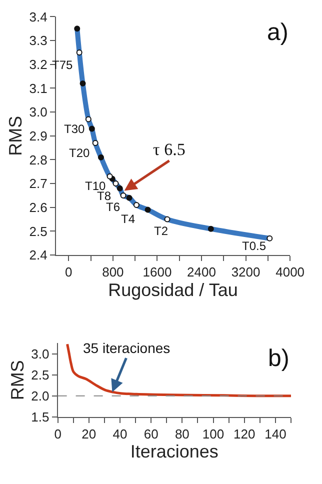 This screenshot has height=484, width=322. What do you see at coordinates (245, 434) in the screenshot?
I see `x-tick-label: 120` at bounding box center [245, 434].